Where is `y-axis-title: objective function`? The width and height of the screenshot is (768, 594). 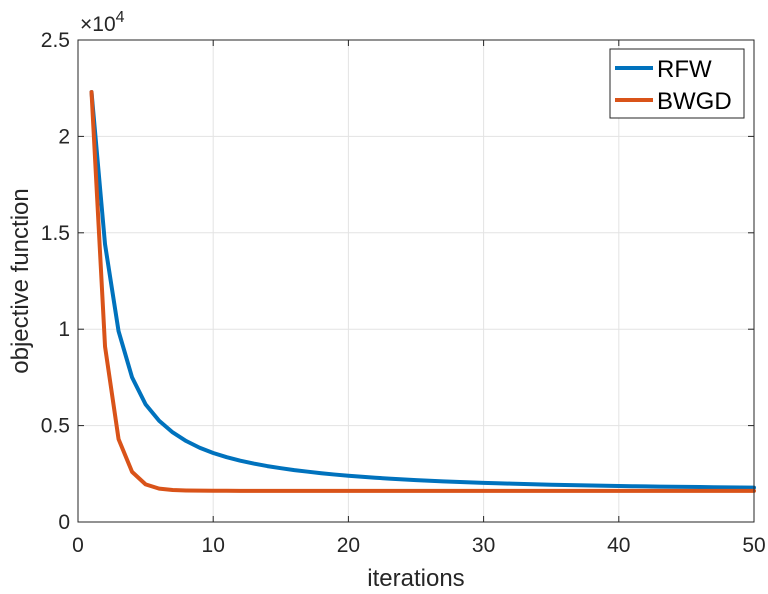 y-axis-title: objective function is located at coordinates (20, 280).